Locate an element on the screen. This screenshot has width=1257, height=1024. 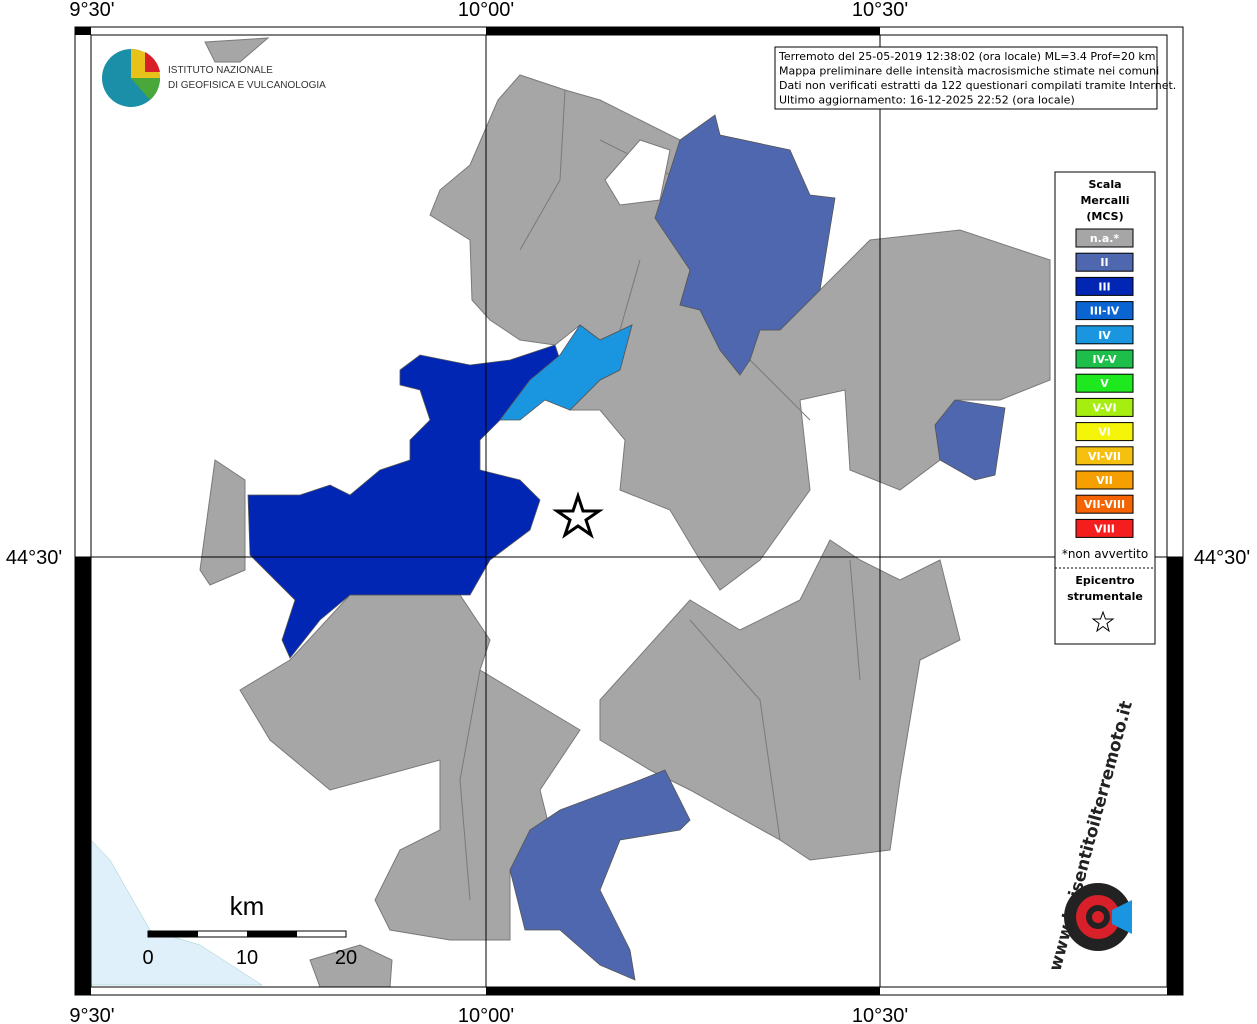
legend-epicenter: Epicentro is located at coordinates (1105, 580).